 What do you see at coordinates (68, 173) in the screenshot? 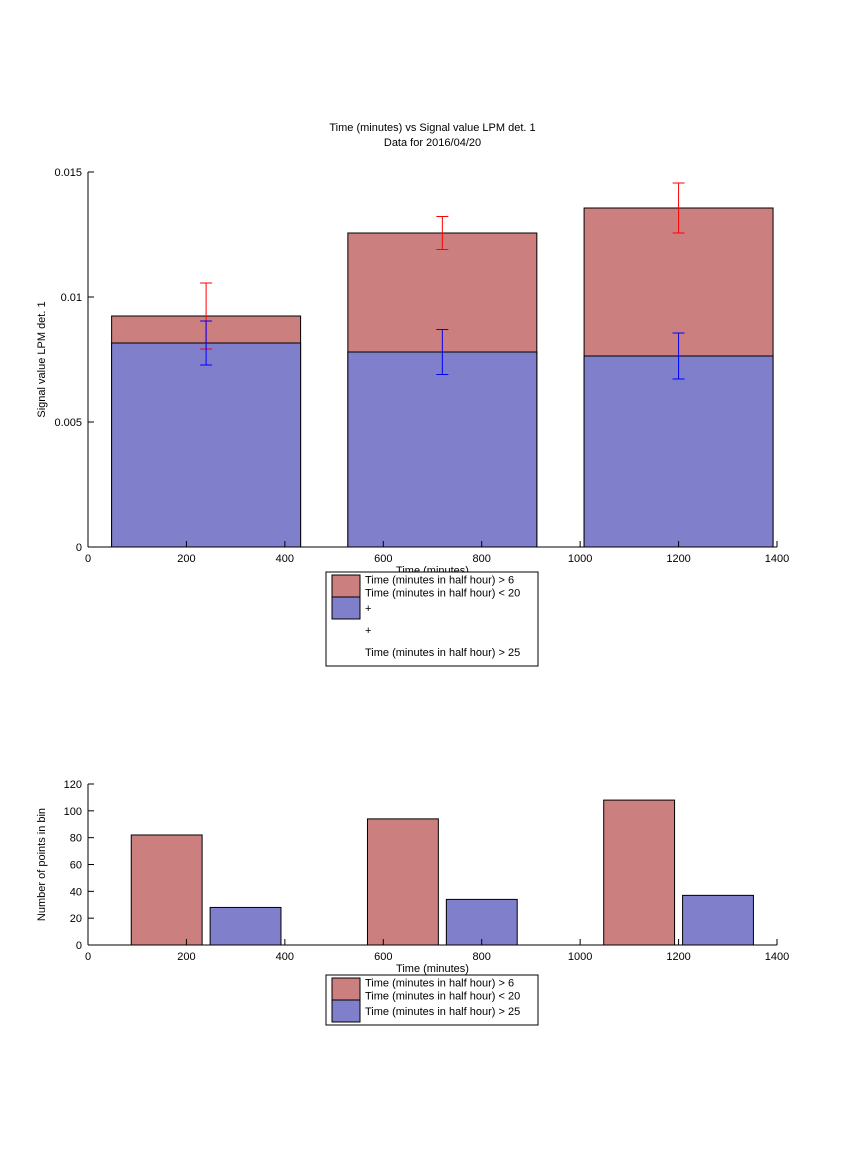
I see `y-tick-label: 0.015` at bounding box center [68, 173].